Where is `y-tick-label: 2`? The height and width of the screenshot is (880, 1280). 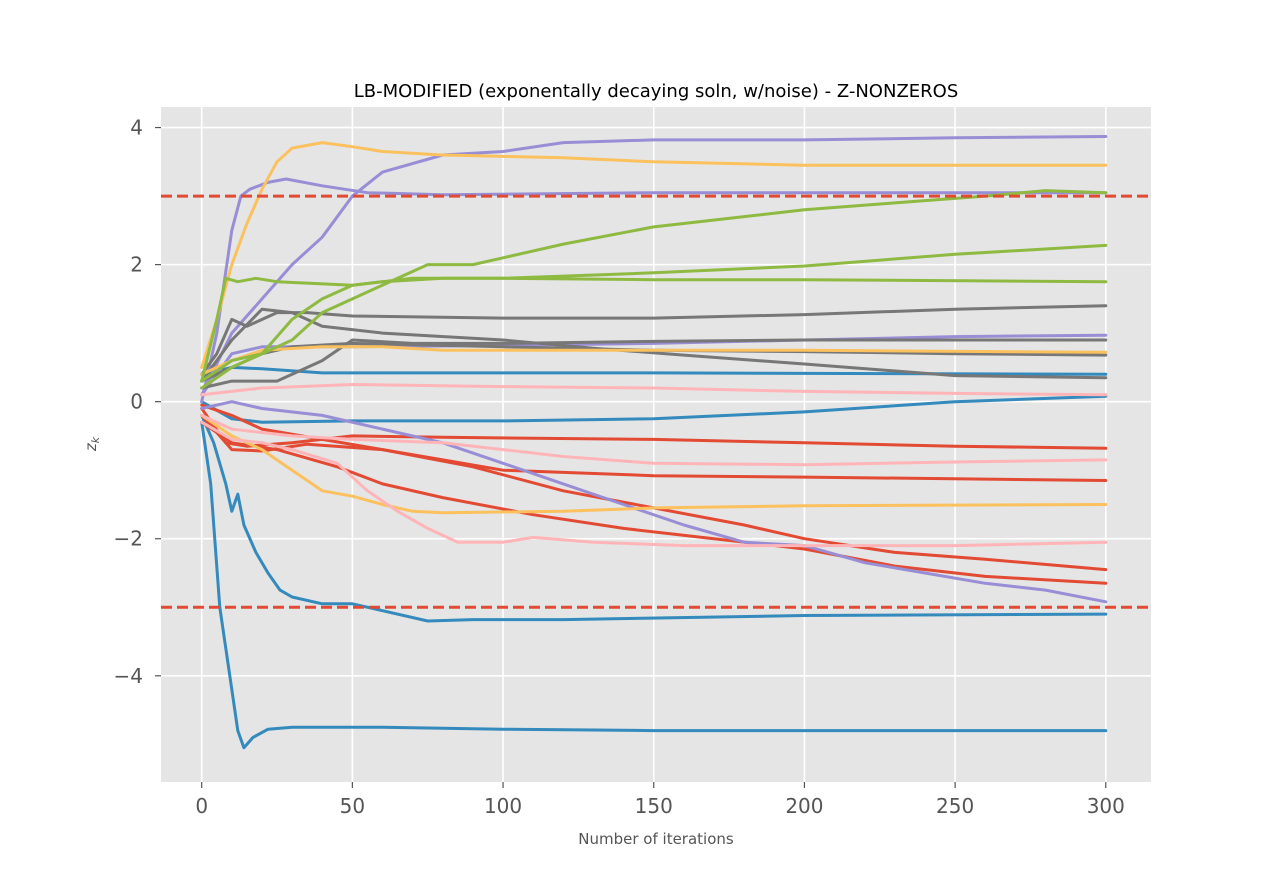 y-tick-label: 2 is located at coordinates (136, 265).